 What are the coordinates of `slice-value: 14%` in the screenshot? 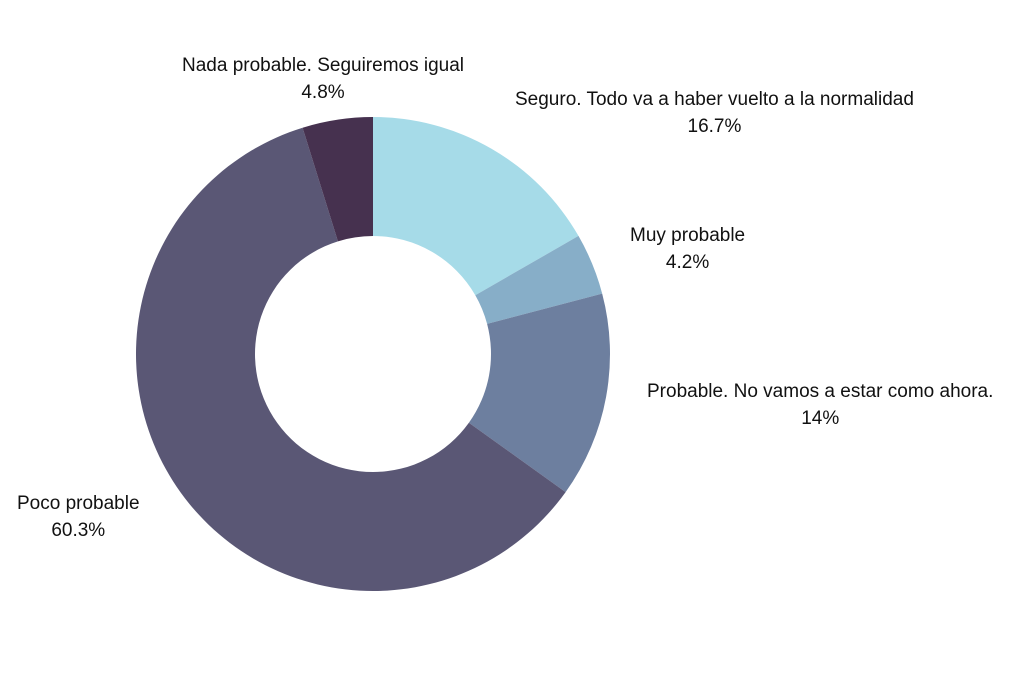 It's located at (820, 418).